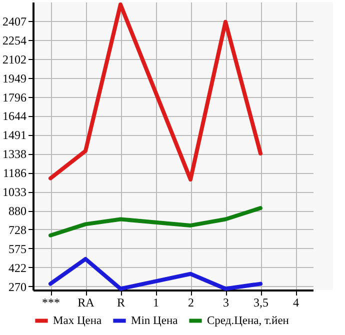  I want to click on x-tick-label: 4, so click(296, 303).